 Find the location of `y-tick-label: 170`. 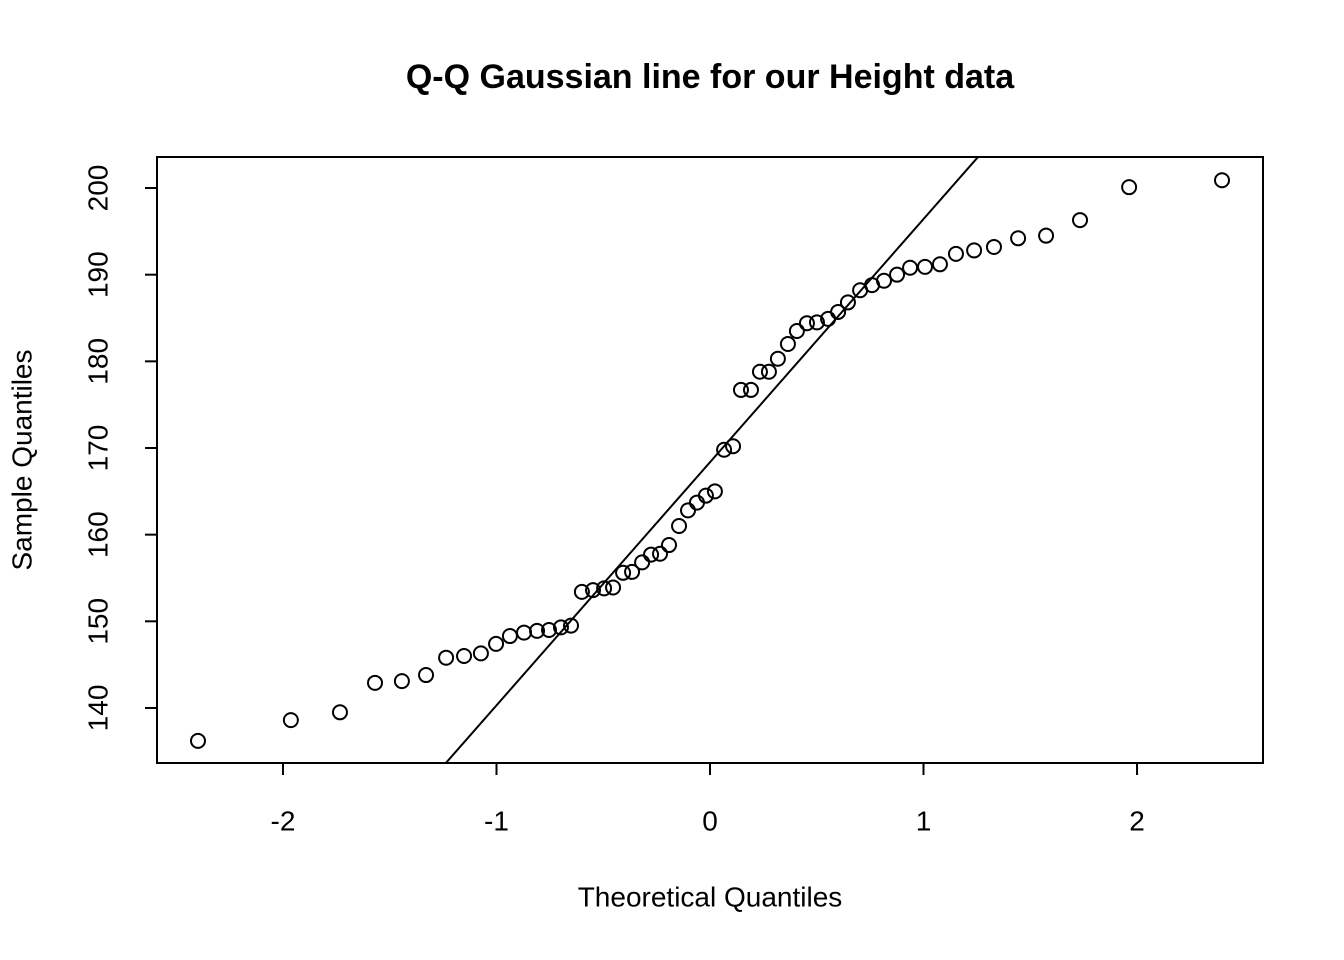

y-tick-label: 170 is located at coordinates (97, 448).